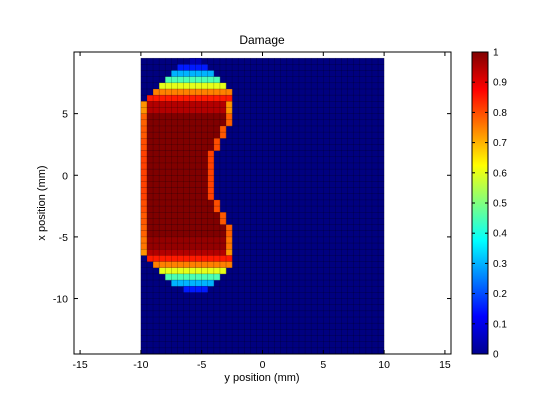 Image resolution: width=560 pixels, height=420 pixels. I want to click on x-tick-label: 15, so click(445, 365).